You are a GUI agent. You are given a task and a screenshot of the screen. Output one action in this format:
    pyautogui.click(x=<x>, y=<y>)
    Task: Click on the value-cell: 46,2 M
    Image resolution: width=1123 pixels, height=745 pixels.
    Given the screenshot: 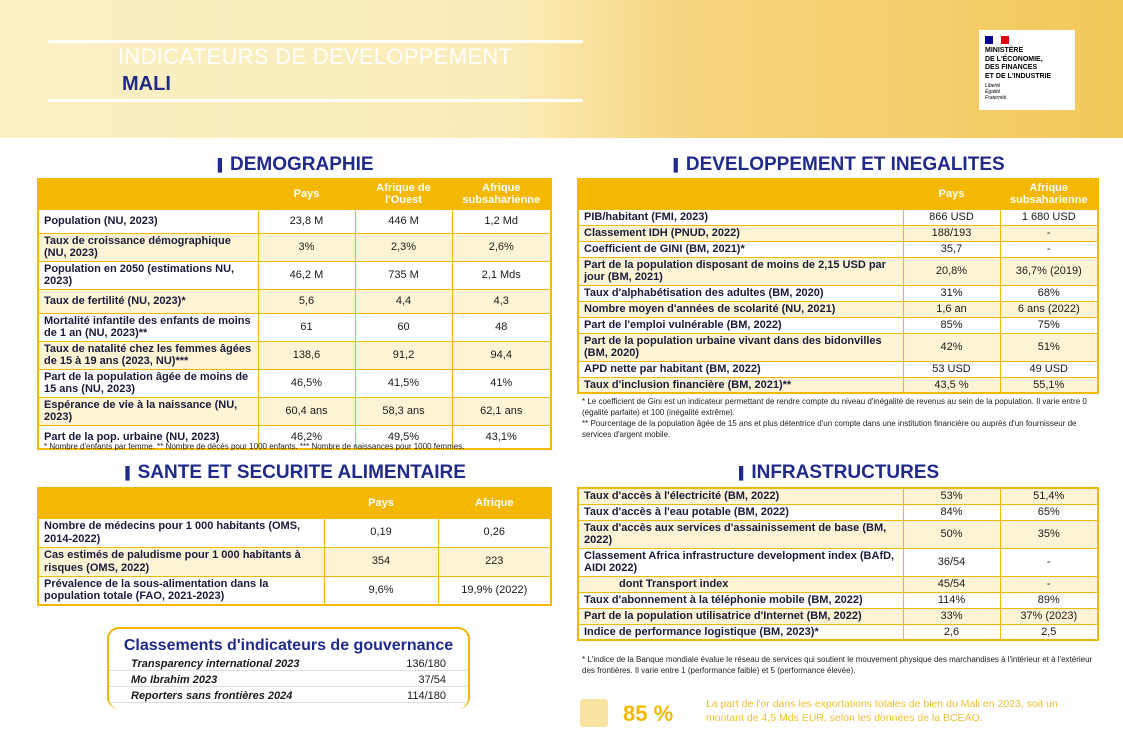 What is the action you would take?
    pyautogui.click(x=306, y=275)
    